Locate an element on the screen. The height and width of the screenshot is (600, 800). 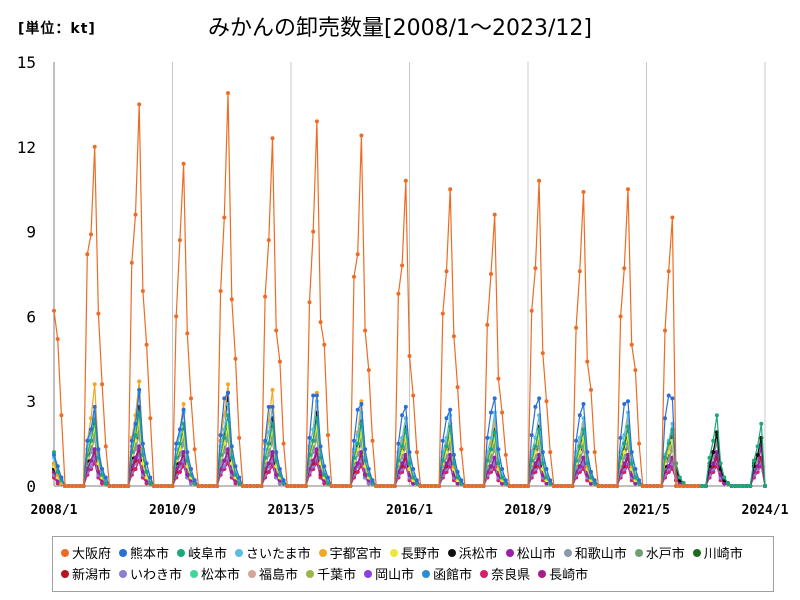
x-tick-label: 2010/9 is located at coordinates (172, 510).